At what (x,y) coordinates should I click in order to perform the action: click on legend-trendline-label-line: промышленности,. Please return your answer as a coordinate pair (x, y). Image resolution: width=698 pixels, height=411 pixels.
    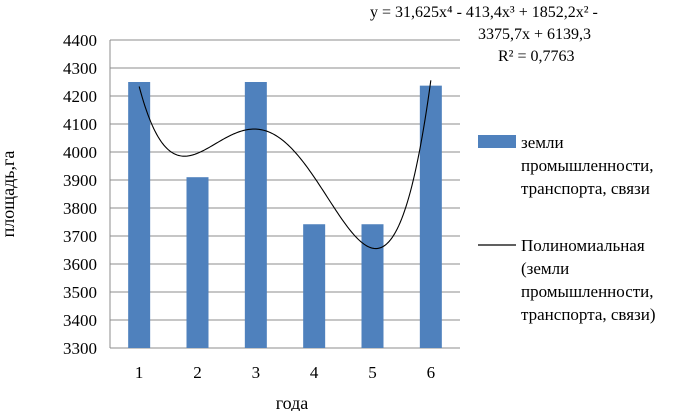
    Looking at the image, I should click on (587, 291).